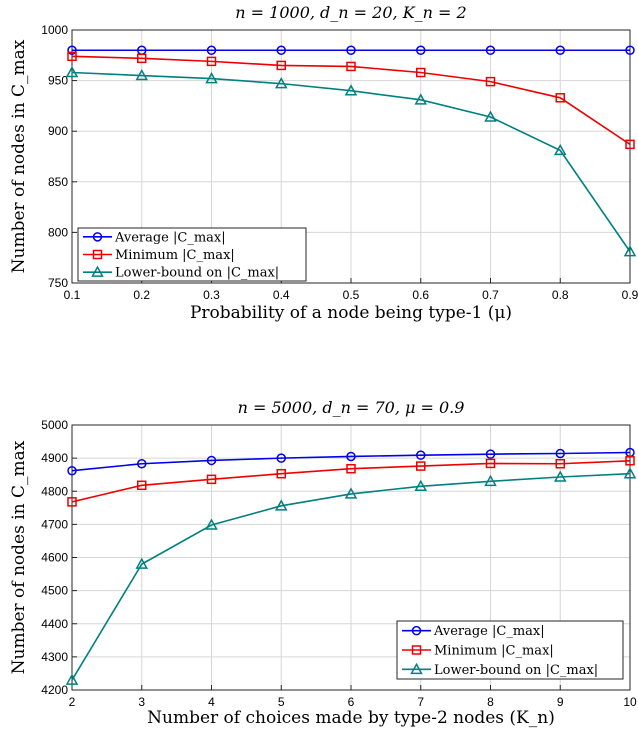  I want to click on x-axis-label: Probability of a node being type-1 (μ), so click(351, 313).